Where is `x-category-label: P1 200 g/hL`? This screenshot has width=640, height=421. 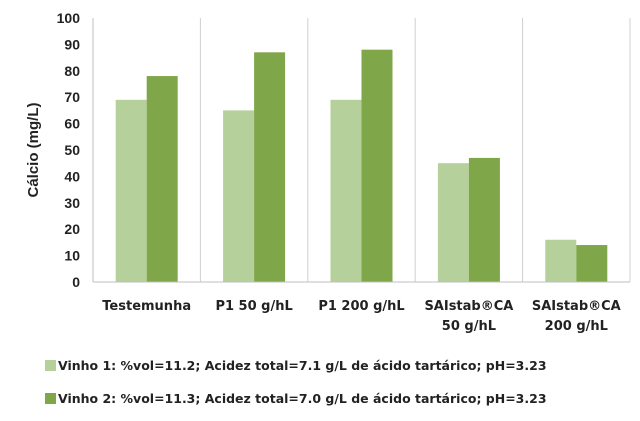 x-category-label: P1 200 g/hL is located at coordinates (361, 306).